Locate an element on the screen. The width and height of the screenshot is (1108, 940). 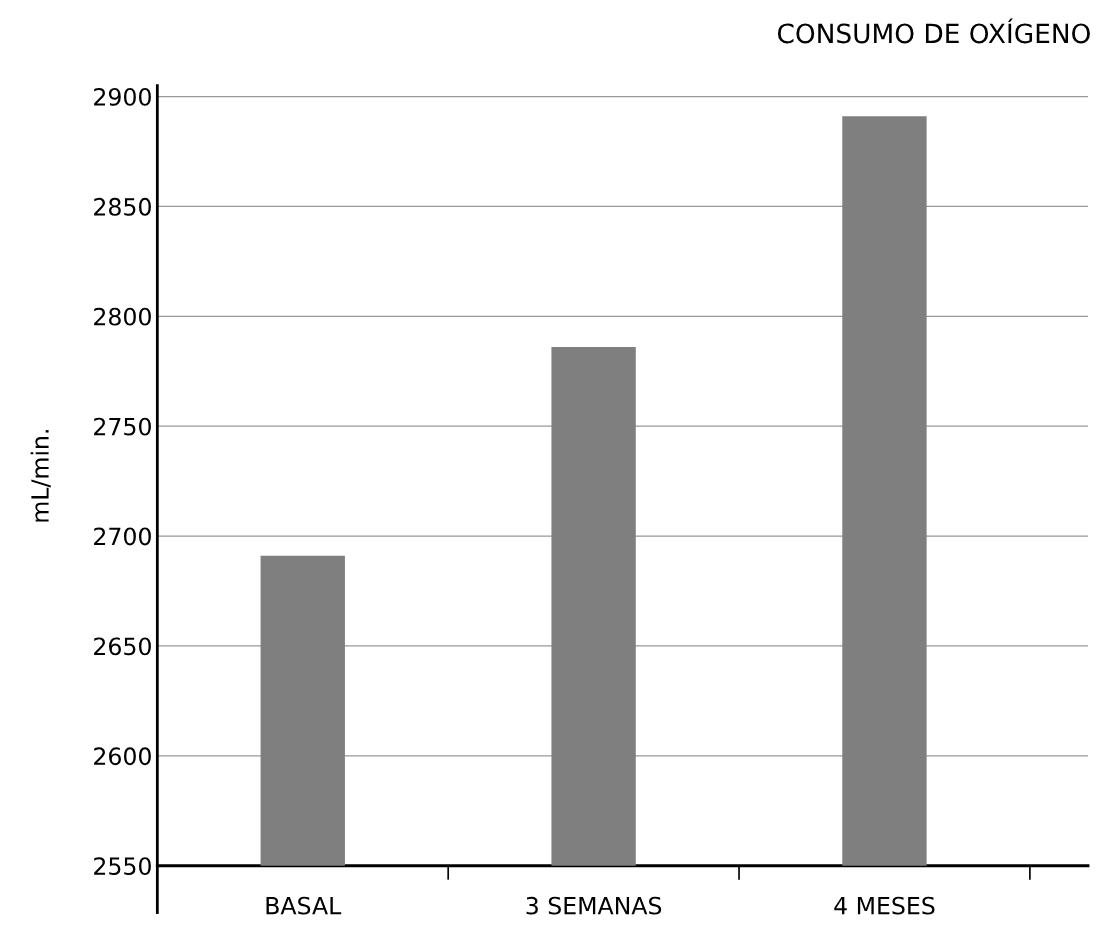
x-tick-label: 4 MESES is located at coordinates (884, 905).